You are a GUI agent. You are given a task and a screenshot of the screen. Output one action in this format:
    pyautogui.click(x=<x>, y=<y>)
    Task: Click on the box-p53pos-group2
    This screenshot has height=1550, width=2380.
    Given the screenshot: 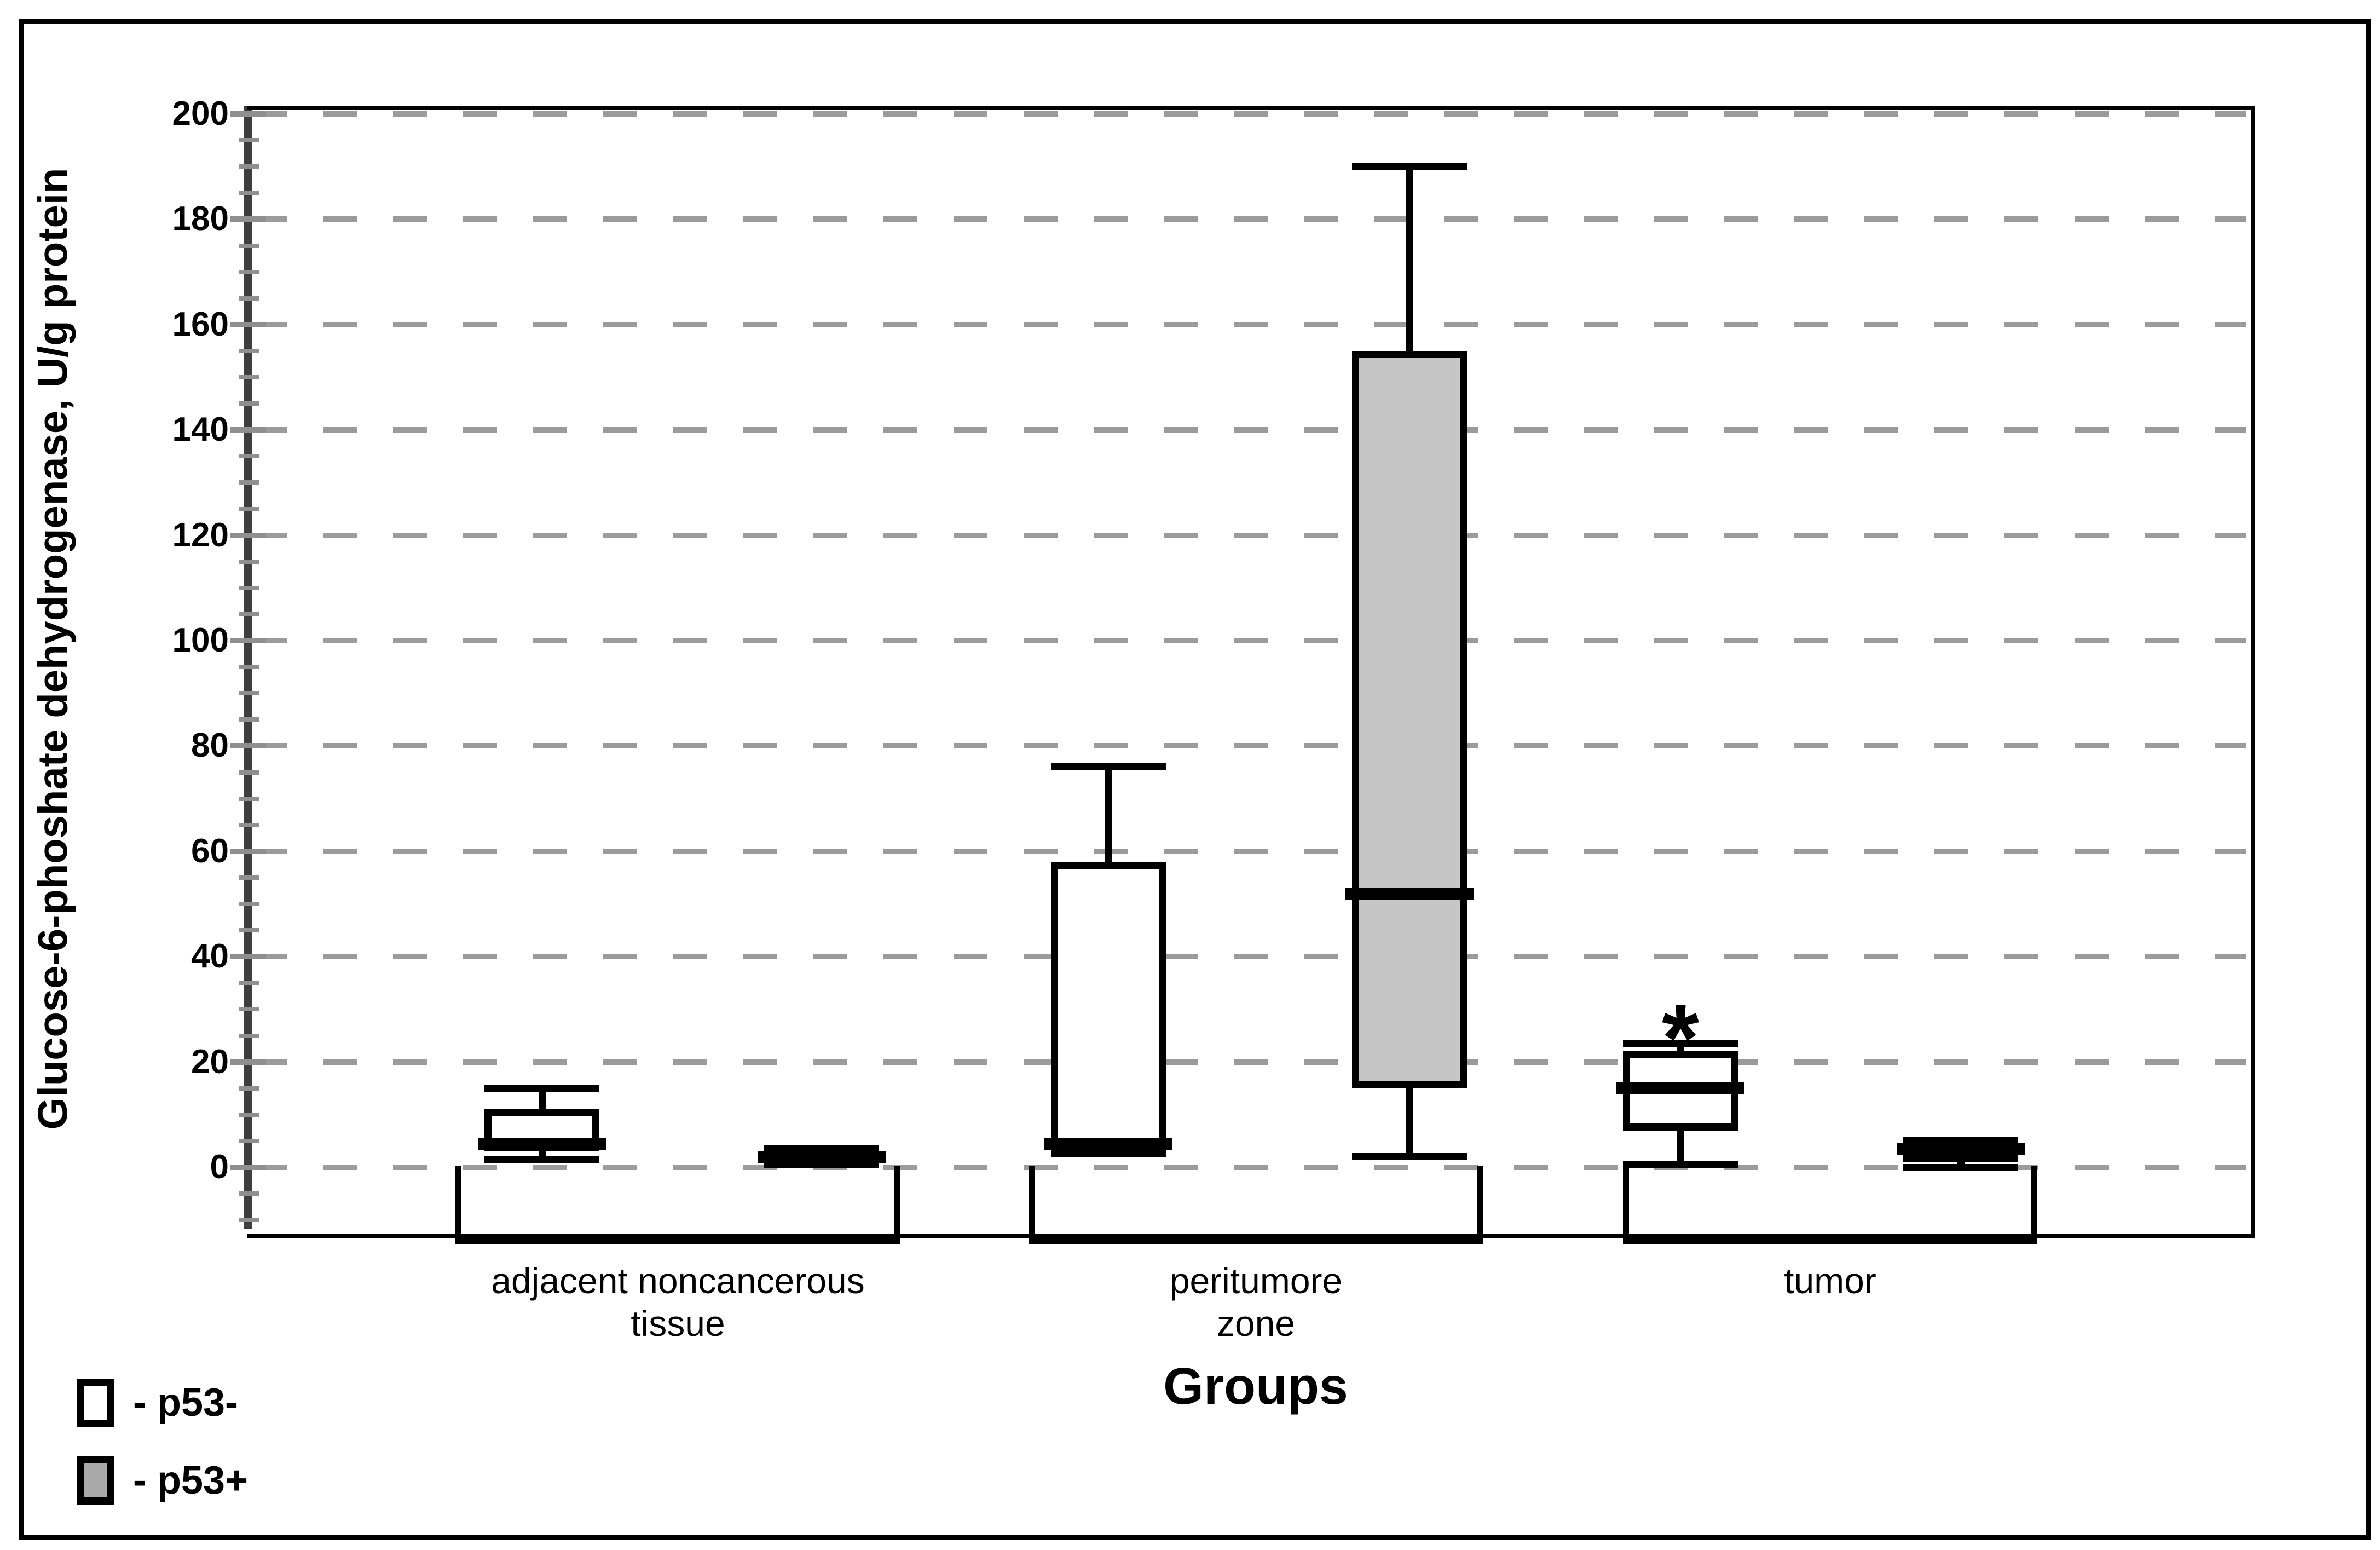 What is the action you would take?
    pyautogui.click(x=1409, y=719)
    